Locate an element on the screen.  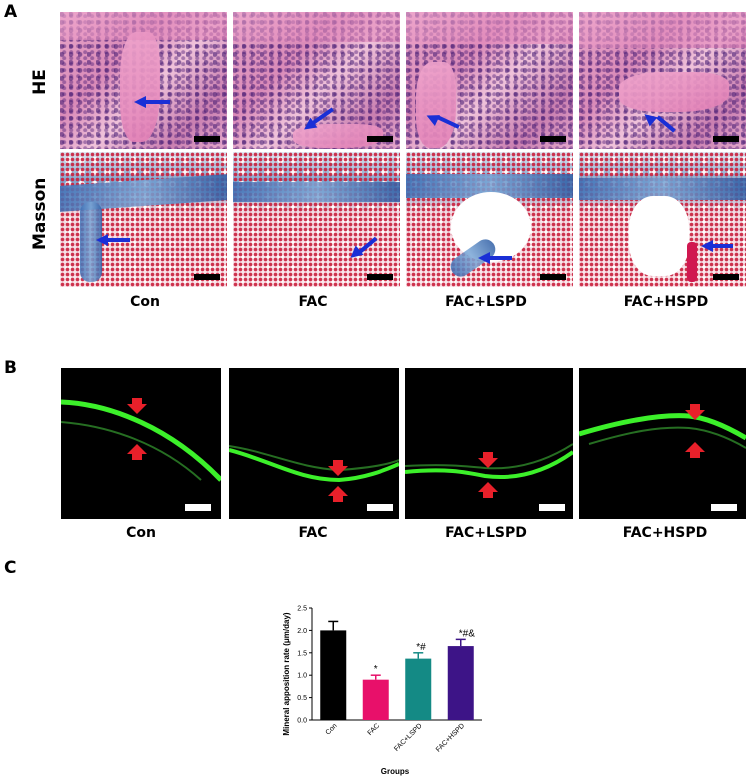
he-image-fac-lspd is located at coordinates (489, 80).